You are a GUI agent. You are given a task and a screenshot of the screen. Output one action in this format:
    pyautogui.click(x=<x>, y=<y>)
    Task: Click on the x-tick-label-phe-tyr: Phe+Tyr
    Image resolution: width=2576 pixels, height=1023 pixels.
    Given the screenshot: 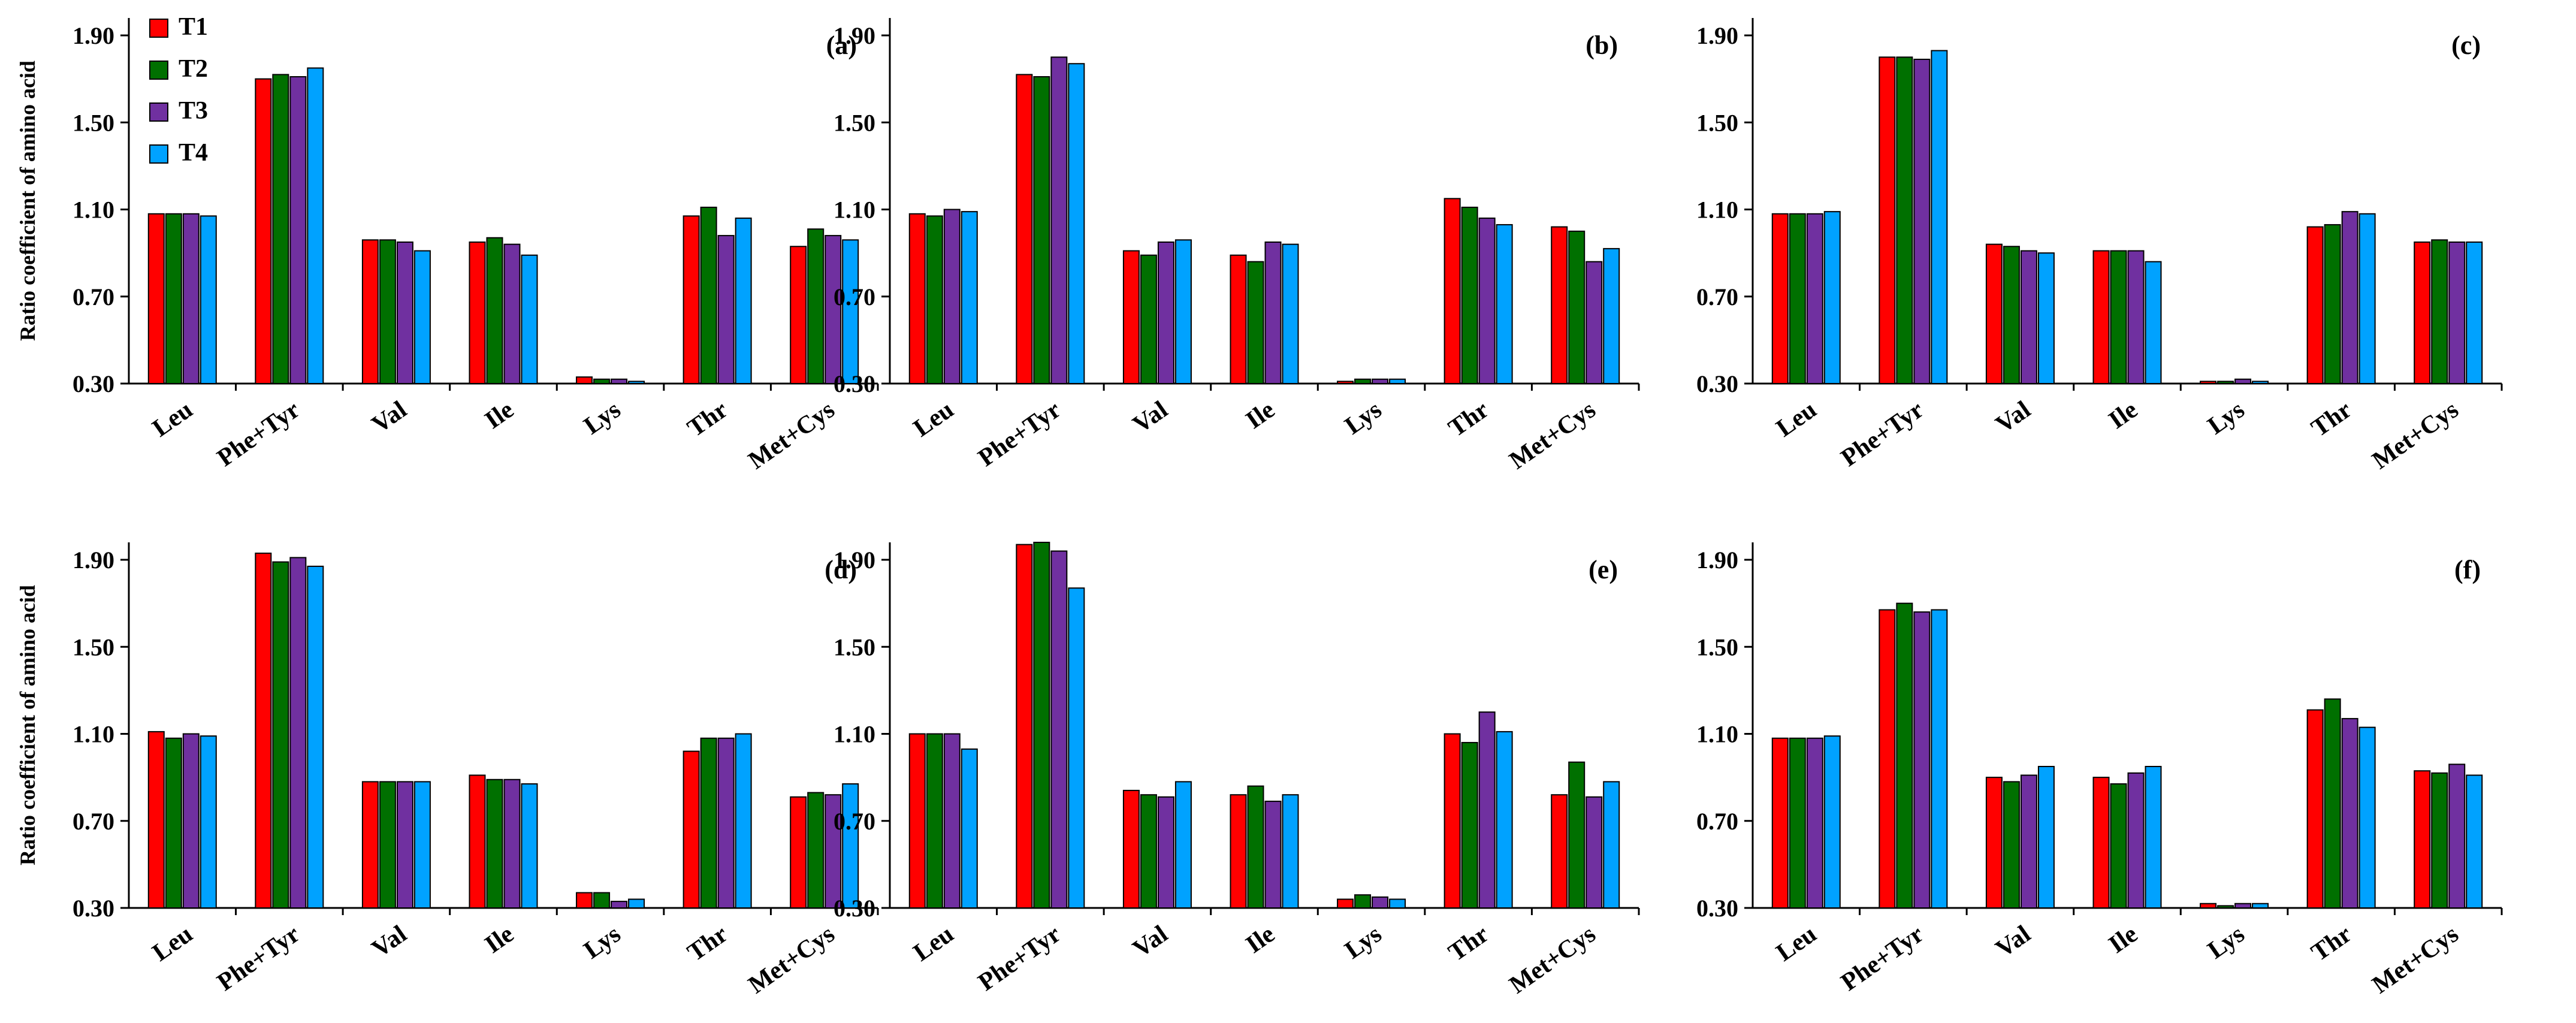 What is the action you would take?
    pyautogui.click(x=1882, y=959)
    